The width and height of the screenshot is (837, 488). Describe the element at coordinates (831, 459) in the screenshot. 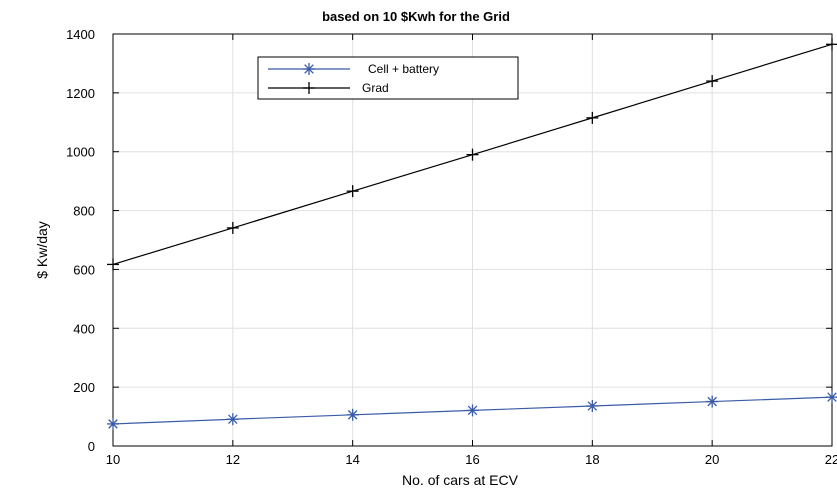

I see `x-tick-label: 22` at that location.